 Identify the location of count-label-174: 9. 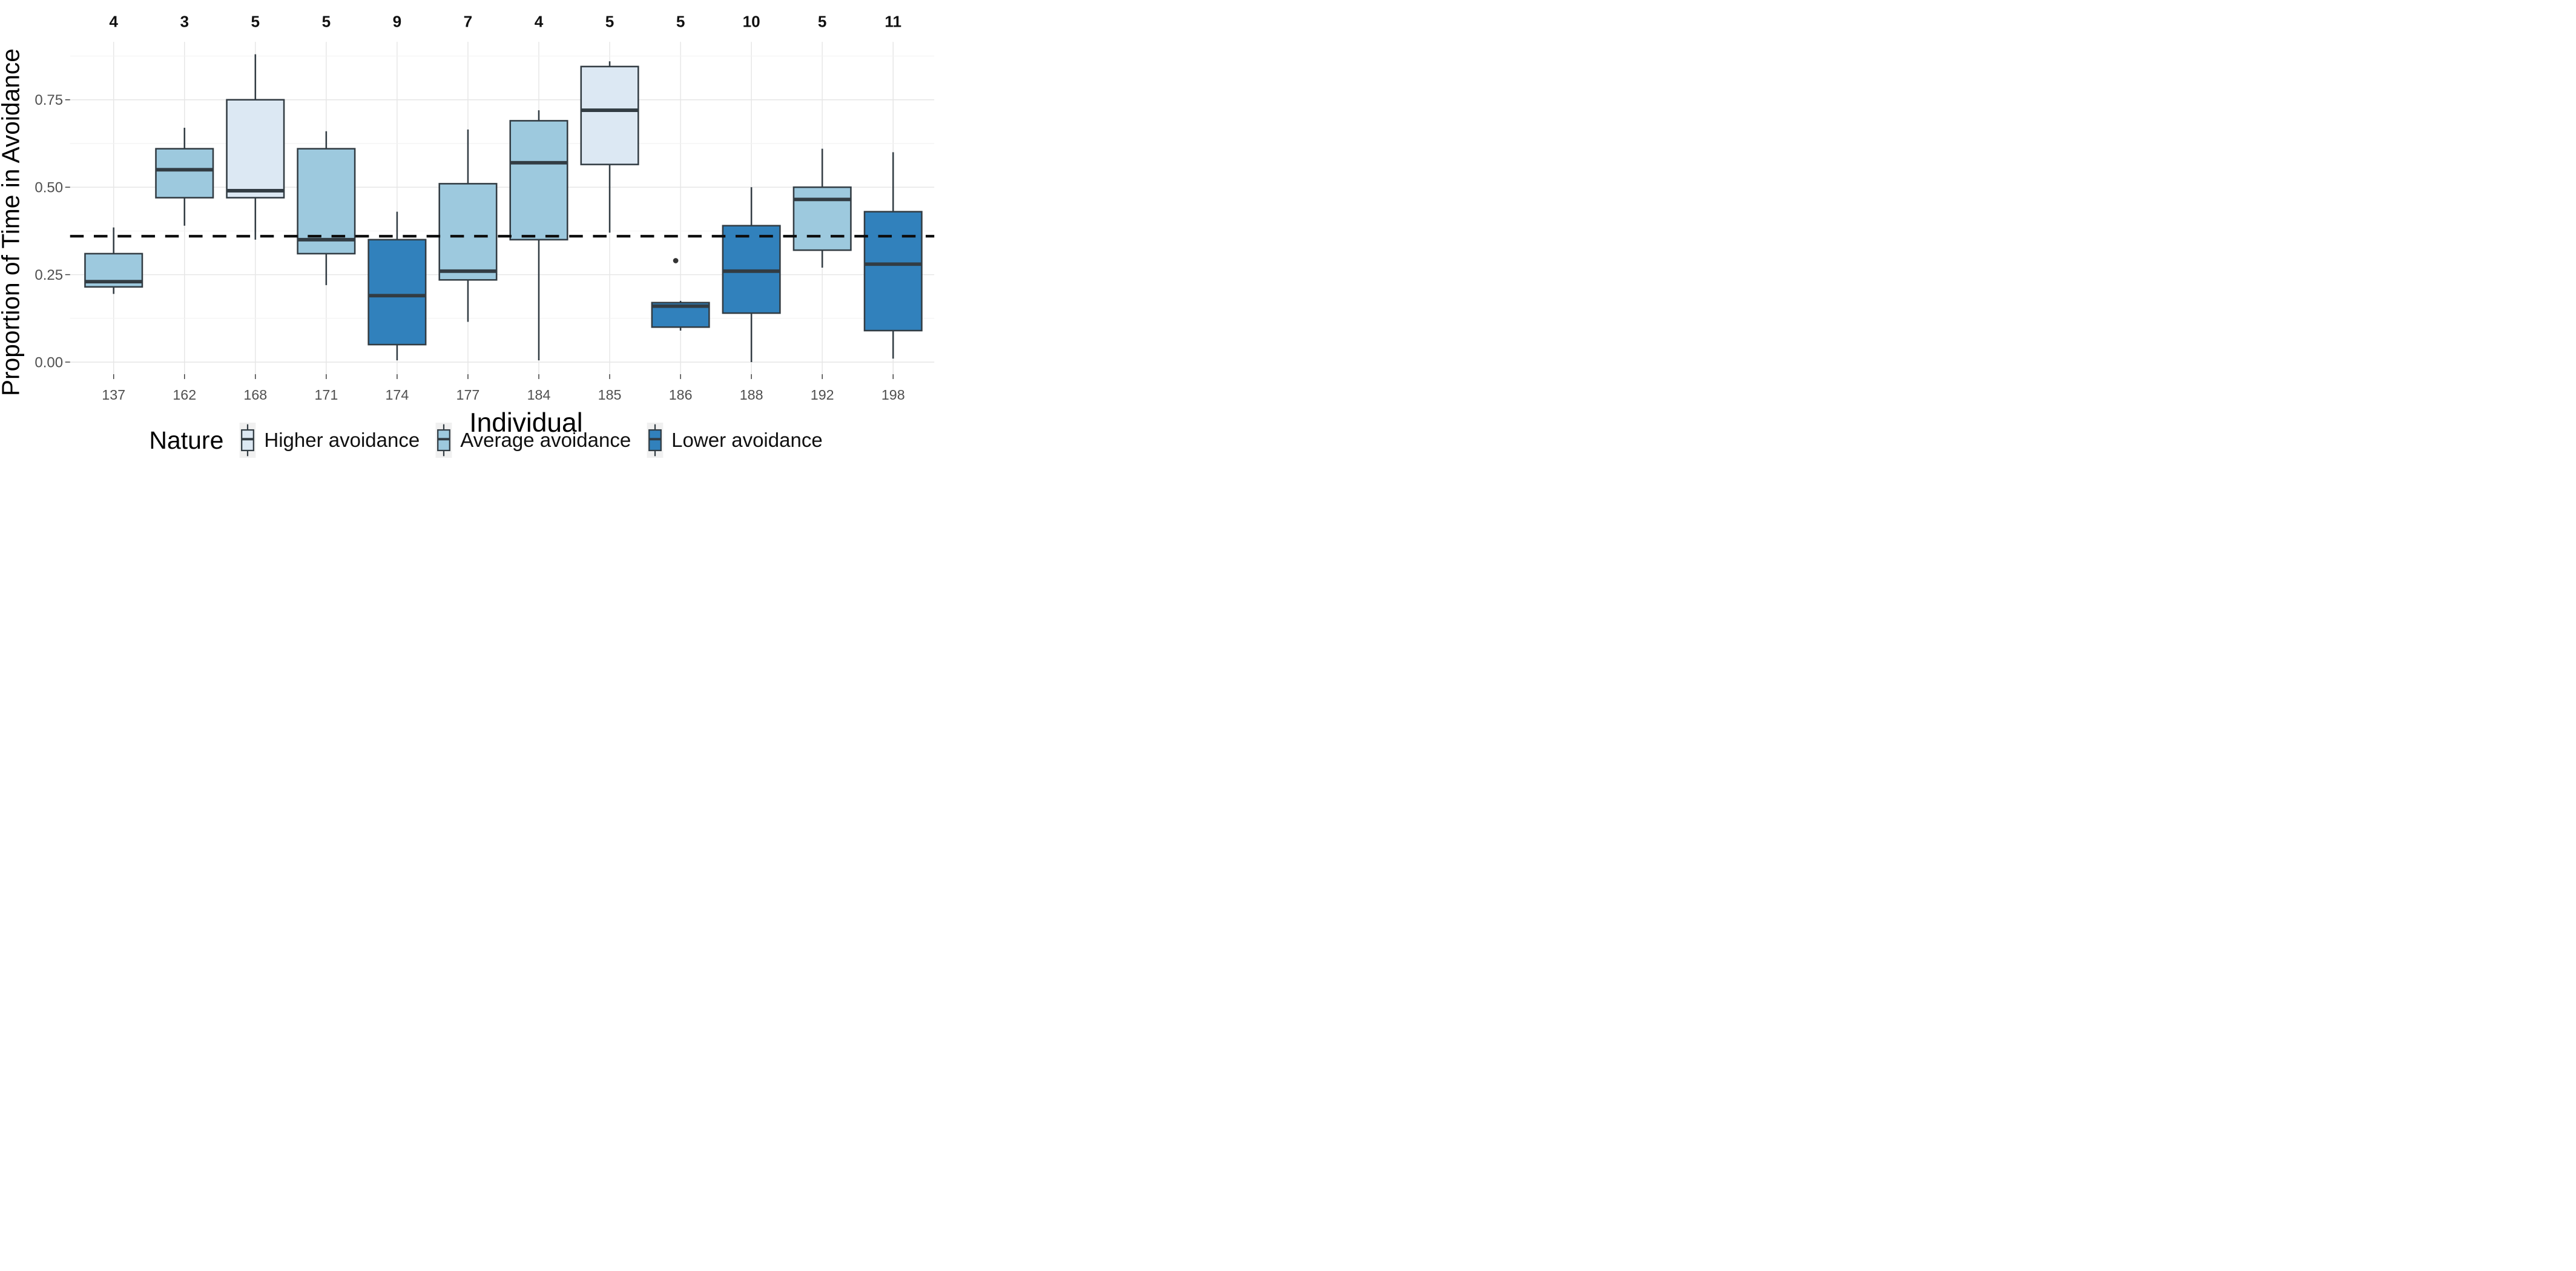
(398, 21).